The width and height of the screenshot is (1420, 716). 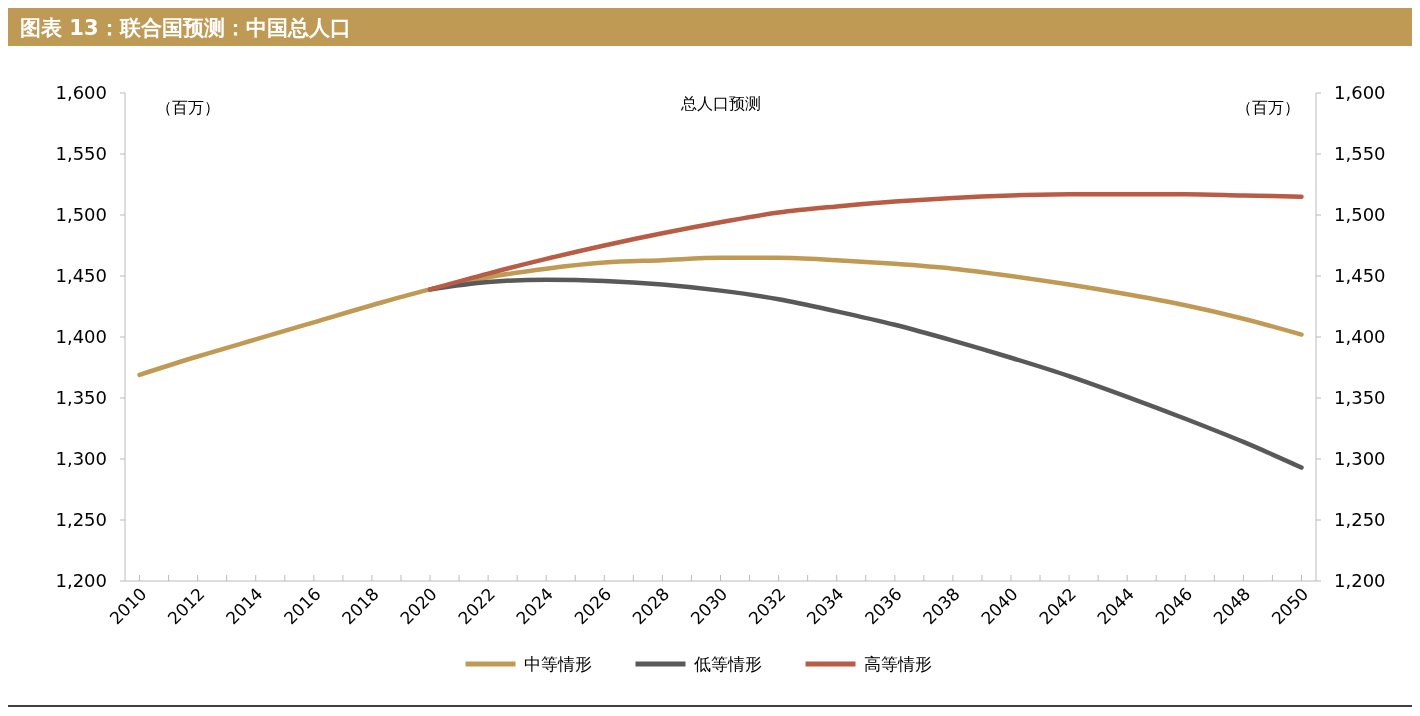 What do you see at coordinates (1360, 214) in the screenshot?
I see `y2-tick-label: 1,500` at bounding box center [1360, 214].